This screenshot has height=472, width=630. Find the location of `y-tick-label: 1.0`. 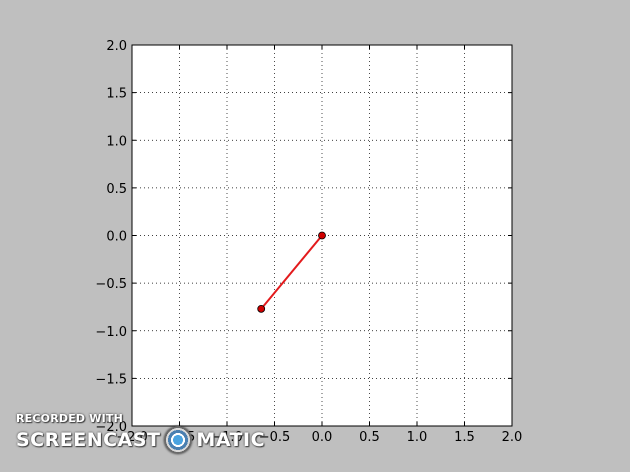

y-tick-label: 1.0 is located at coordinates (116, 141).